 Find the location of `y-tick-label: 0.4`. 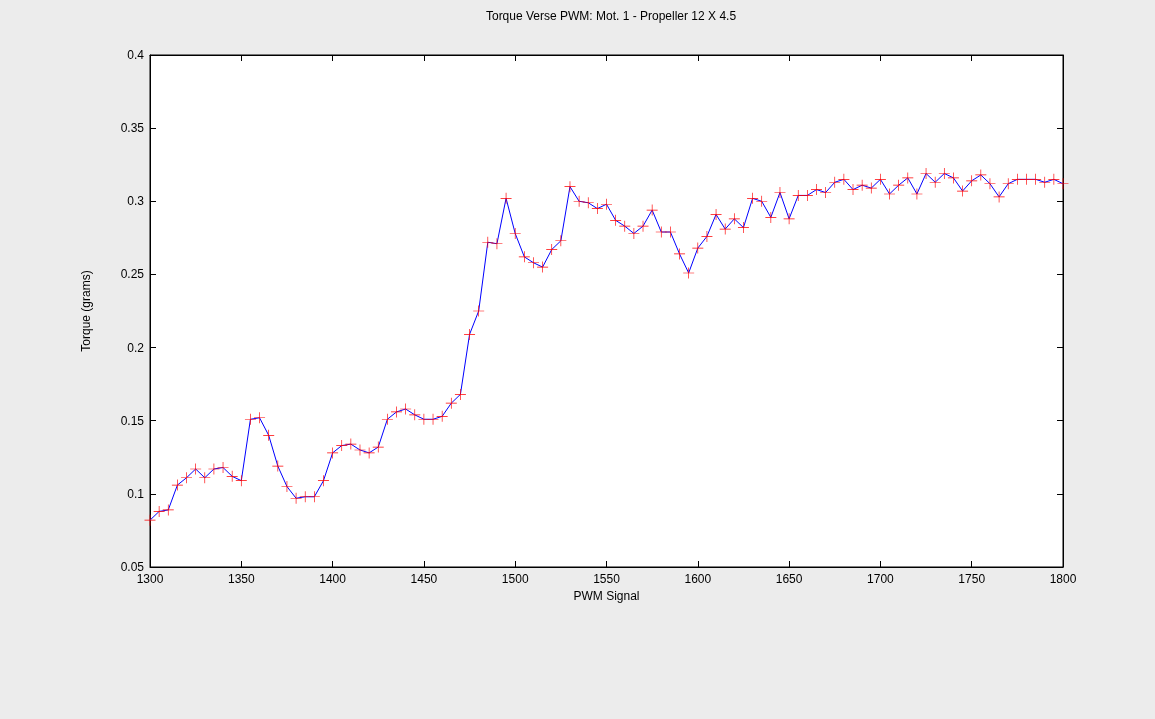

y-tick-label: 0.4 is located at coordinates (136, 55).